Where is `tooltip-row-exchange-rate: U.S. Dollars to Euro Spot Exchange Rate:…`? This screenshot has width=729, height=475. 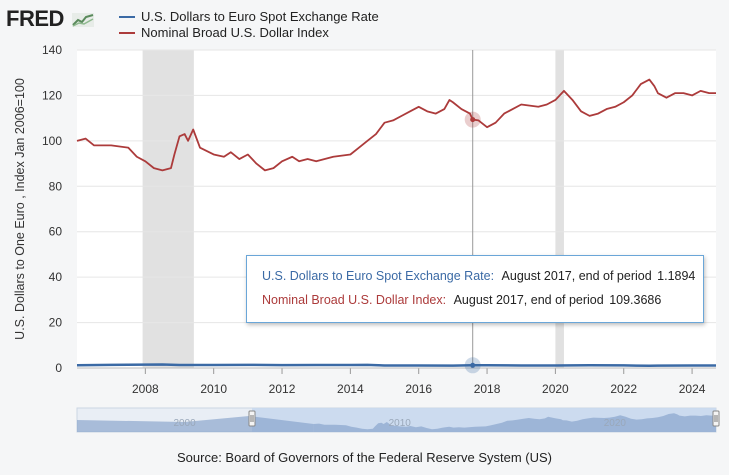
tooltip-row-exchange-rate: U.S. Dollars to Euro Spot Exchange Rate:… is located at coordinates (478, 276).